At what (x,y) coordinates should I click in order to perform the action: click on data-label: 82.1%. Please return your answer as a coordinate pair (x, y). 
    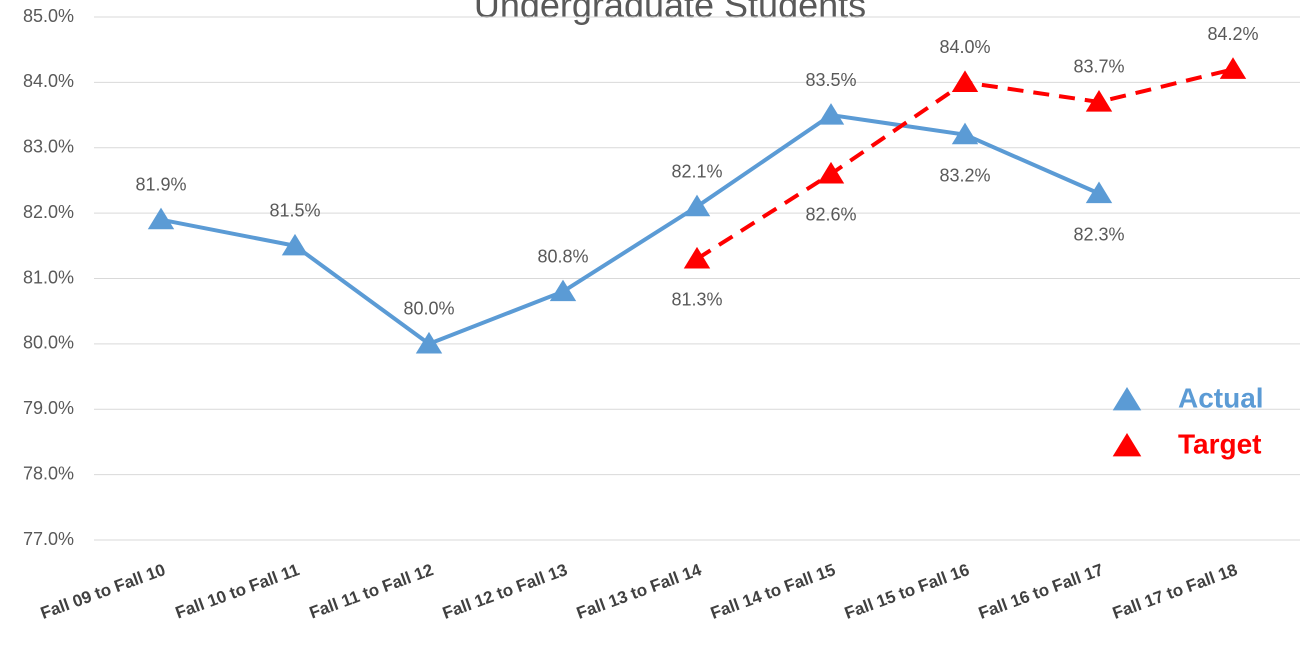
    Looking at the image, I should click on (696, 171).